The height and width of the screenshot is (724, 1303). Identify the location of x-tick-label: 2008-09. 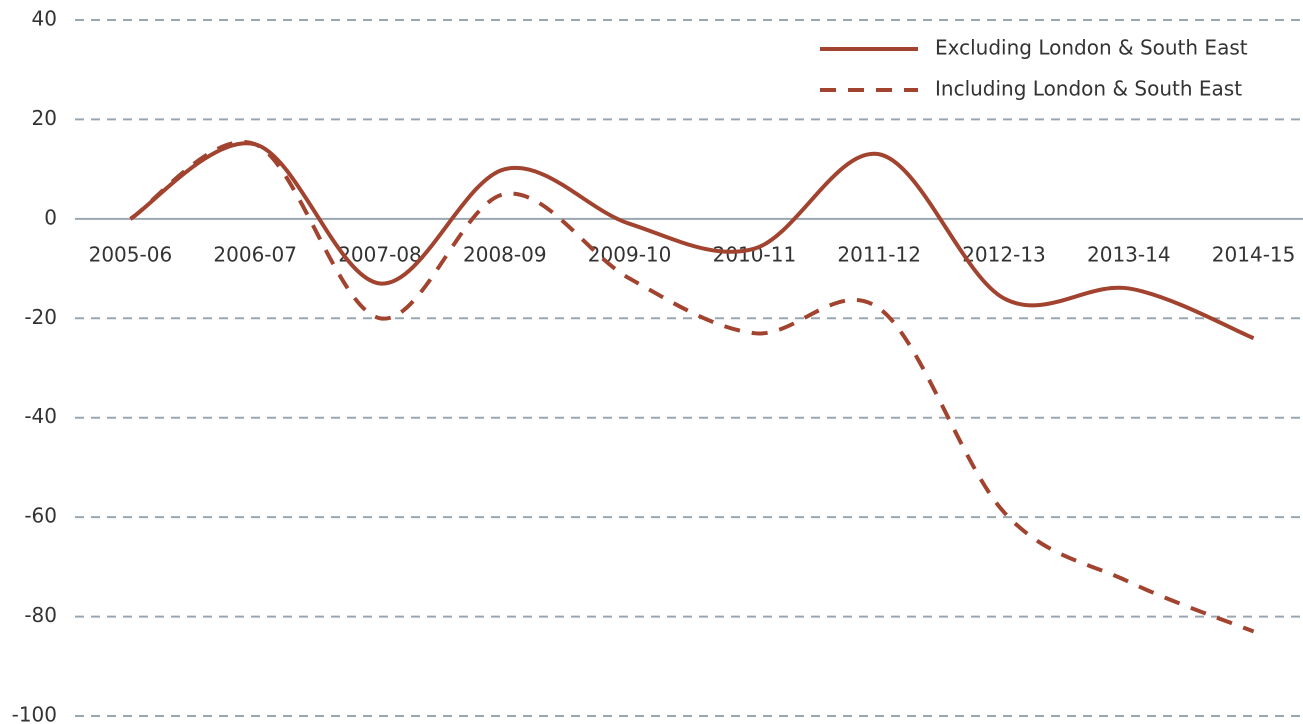
(505, 254).